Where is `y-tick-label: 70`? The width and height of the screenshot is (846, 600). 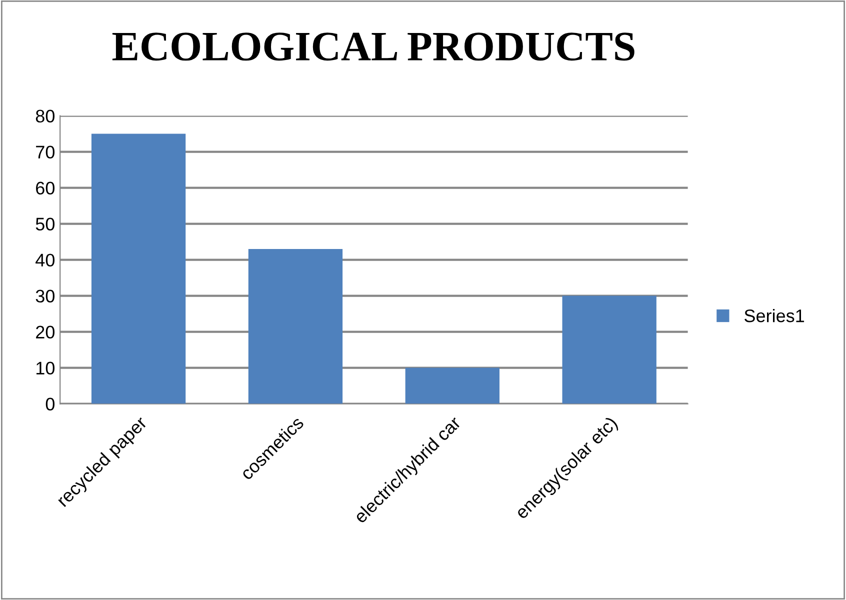 y-tick-label: 70 is located at coordinates (45, 152).